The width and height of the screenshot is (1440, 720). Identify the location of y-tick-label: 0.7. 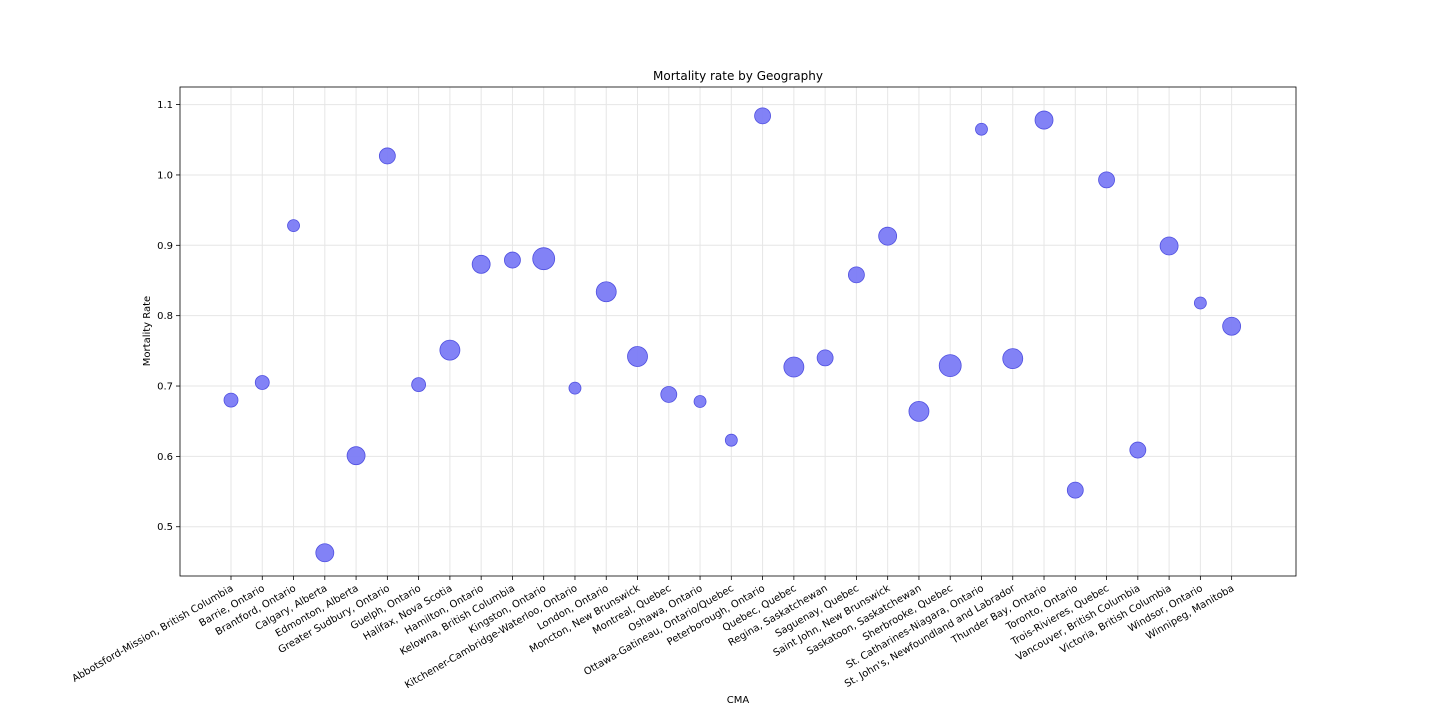
(165, 387).